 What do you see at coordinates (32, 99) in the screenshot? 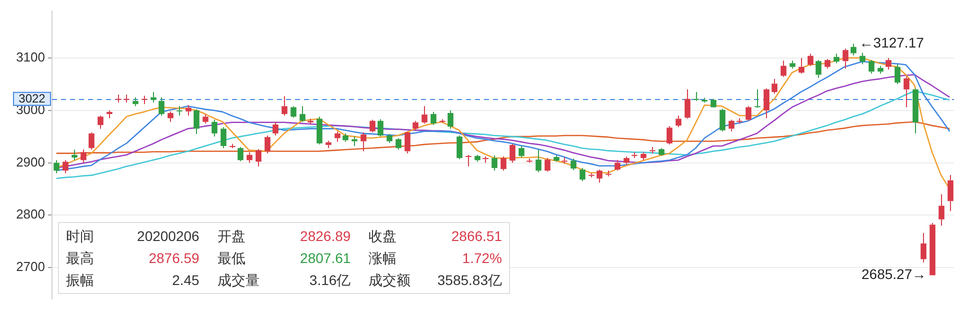
I see `ref-line-label: 3022` at bounding box center [32, 99].